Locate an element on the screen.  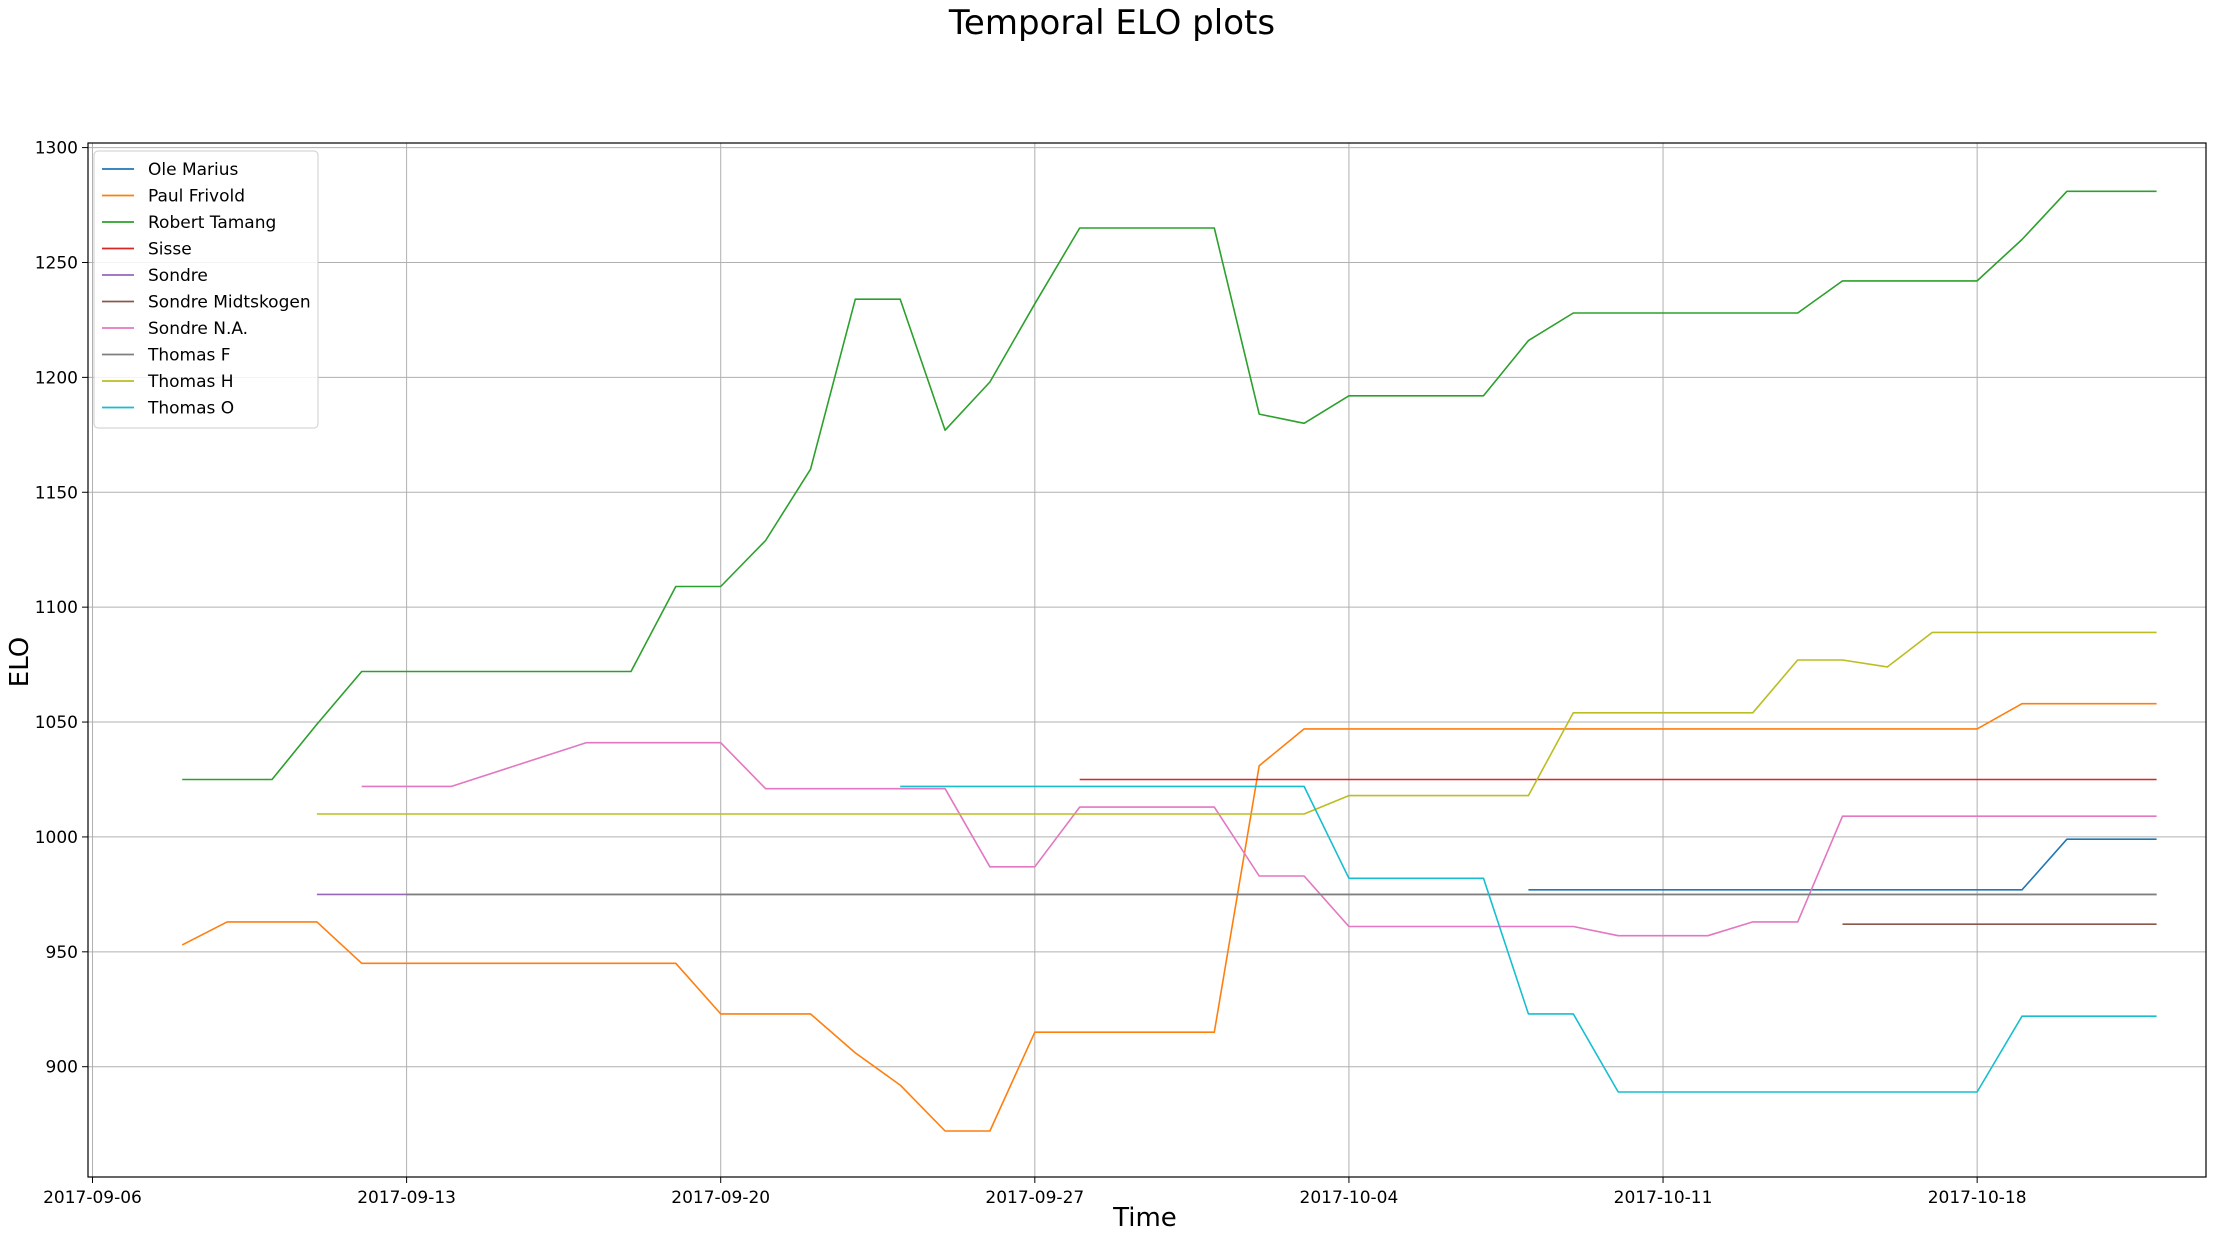
x-tick-label: 2017-09-13 is located at coordinates (406, 1198).